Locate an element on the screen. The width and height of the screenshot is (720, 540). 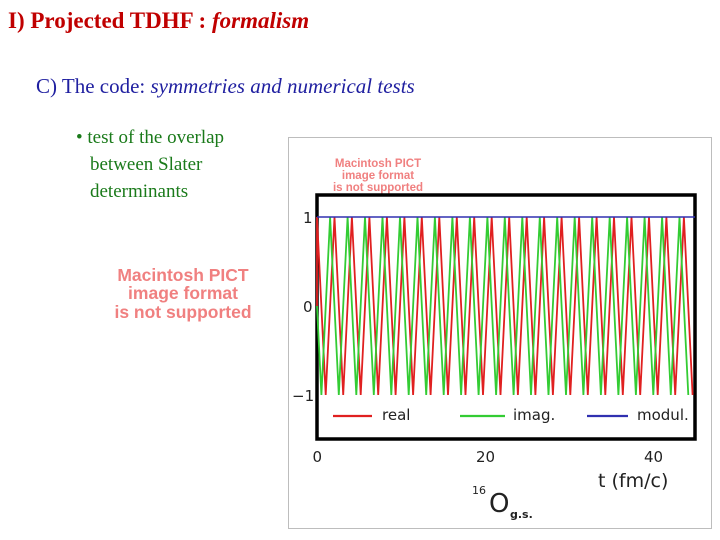
y-tick-label: 0 is located at coordinates (308, 307).